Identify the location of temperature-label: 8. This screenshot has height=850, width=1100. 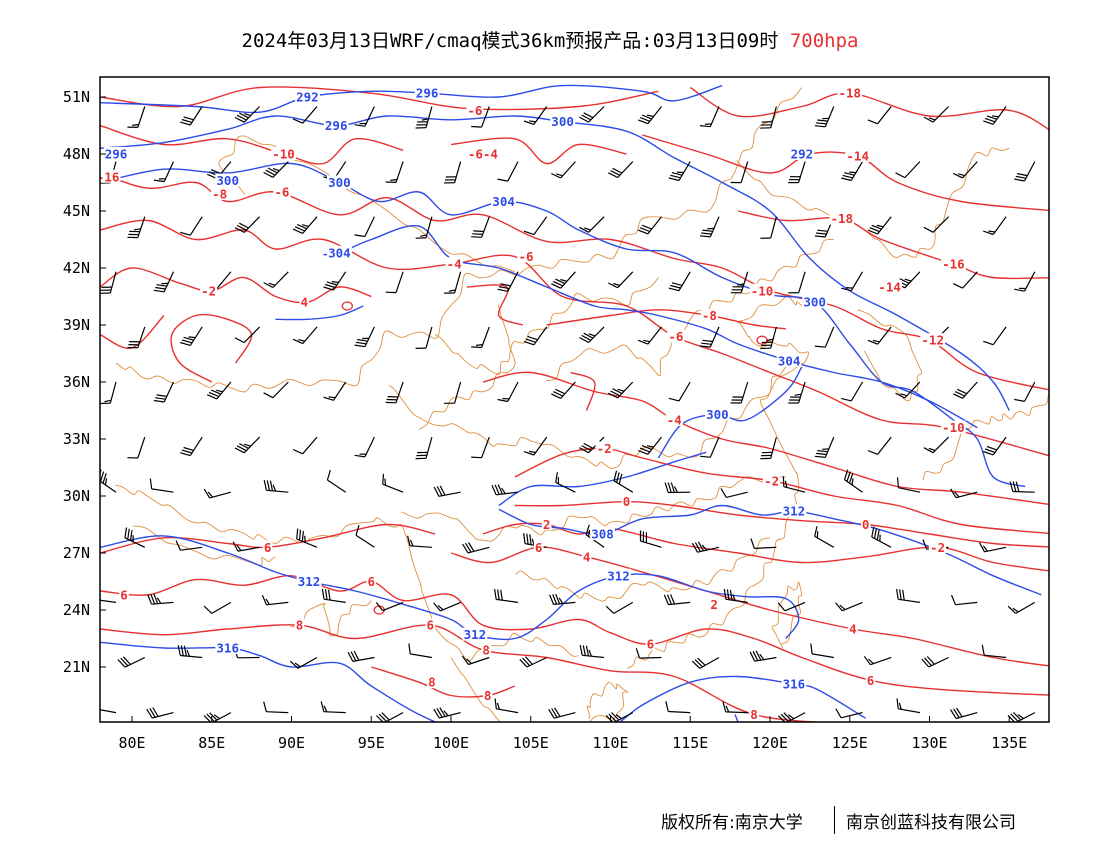
(754, 714).